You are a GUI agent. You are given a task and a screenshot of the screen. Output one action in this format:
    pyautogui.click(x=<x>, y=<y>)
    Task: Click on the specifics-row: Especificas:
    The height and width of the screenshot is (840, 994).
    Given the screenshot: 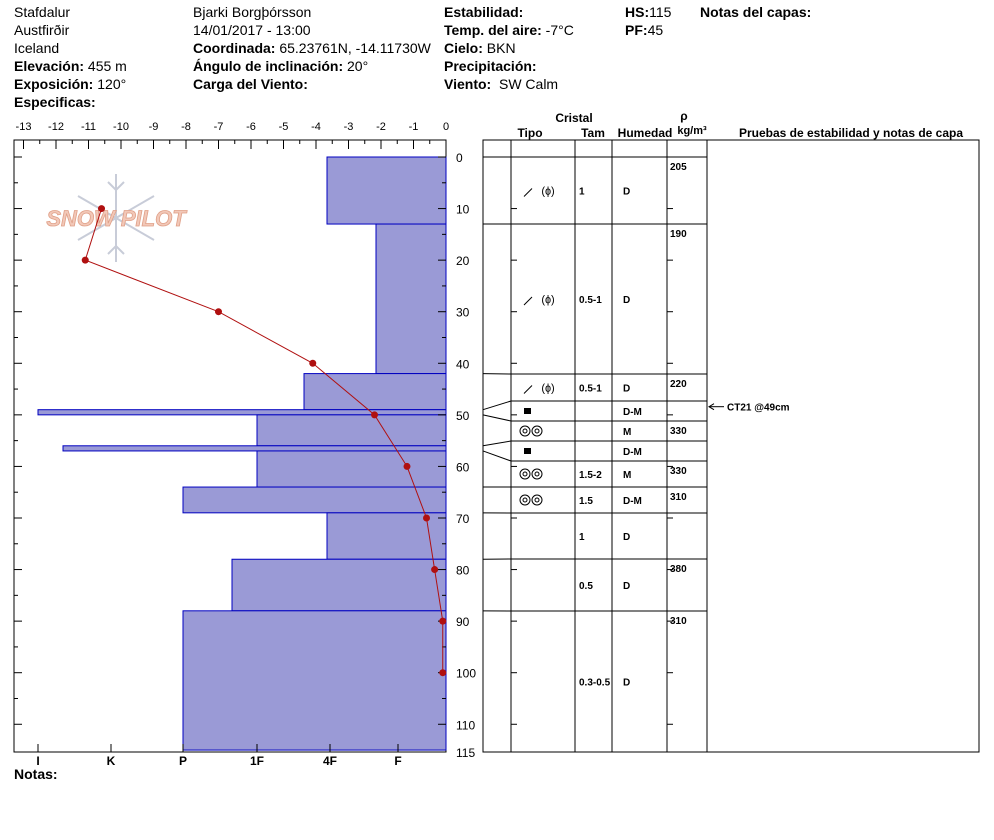 What is the action you would take?
    pyautogui.click(x=55, y=102)
    